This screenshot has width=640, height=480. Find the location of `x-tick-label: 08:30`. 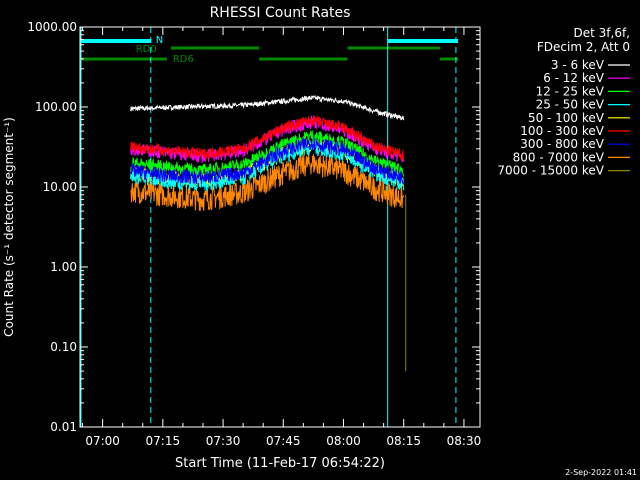

x-tick-label: 08:30 is located at coordinates (464, 441).